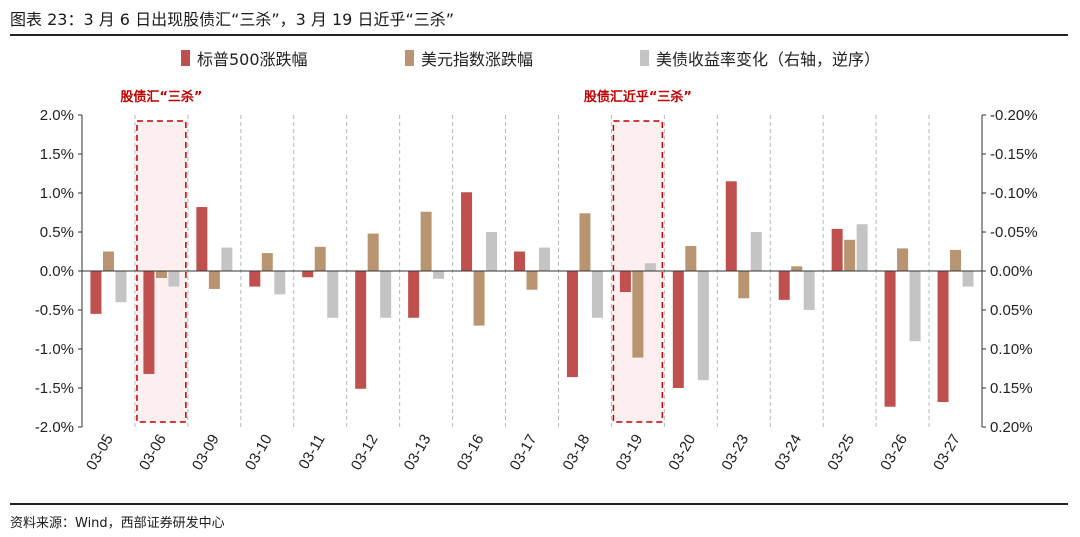 This screenshot has height=537, width=1080. I want to click on y-right-tick-label: 0.10%, so click(1011, 349).